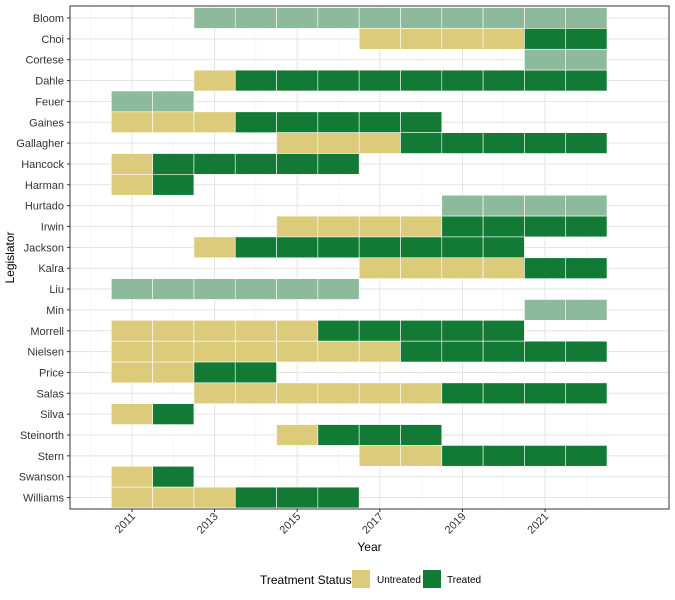 The height and width of the screenshot is (600, 675). What do you see at coordinates (42, 165) in the screenshot?
I see `y-tick-label-hancock: Hancock` at bounding box center [42, 165].